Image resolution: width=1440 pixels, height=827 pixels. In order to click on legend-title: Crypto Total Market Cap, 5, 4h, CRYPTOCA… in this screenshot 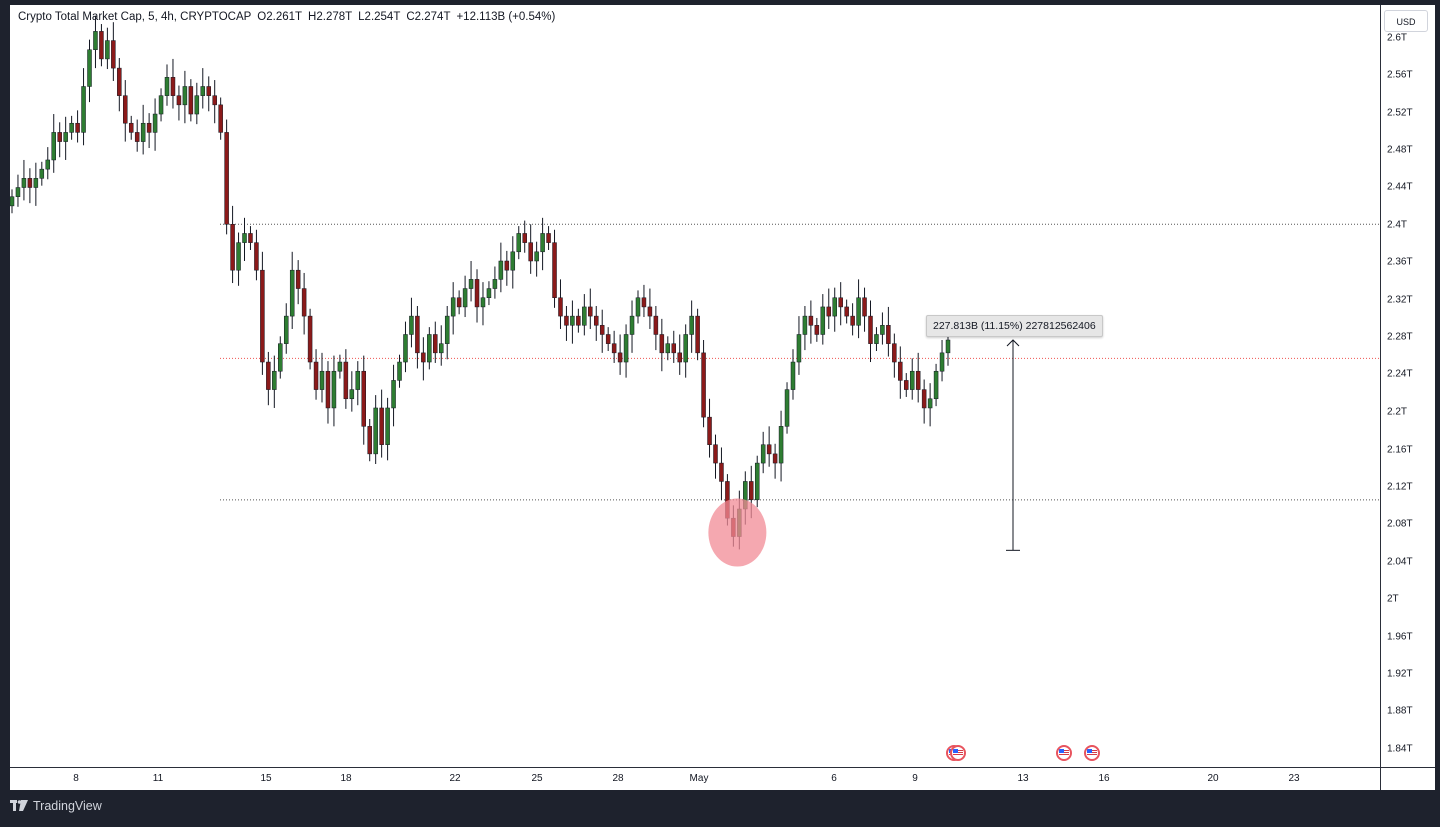, I will do `click(135, 17)`.